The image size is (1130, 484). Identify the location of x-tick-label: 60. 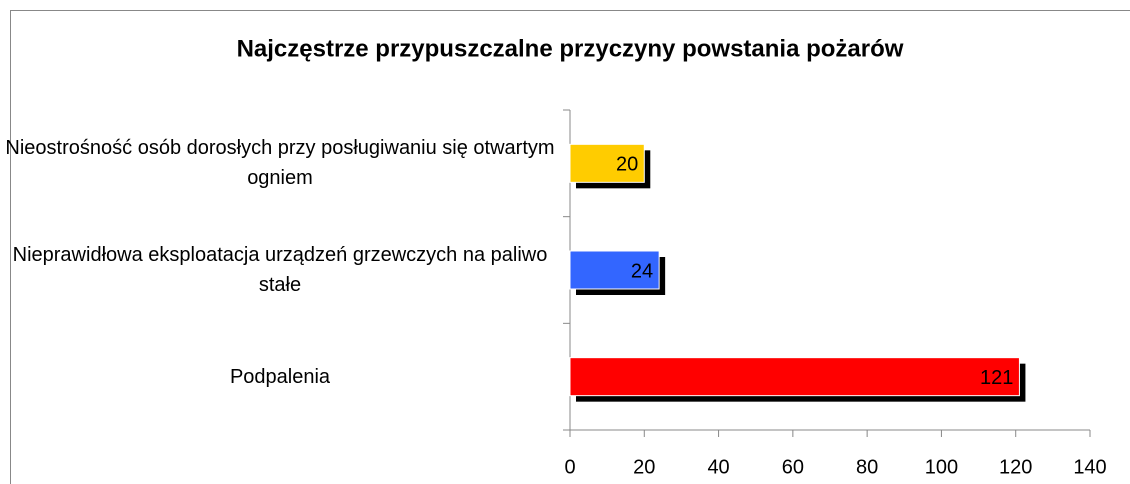
(793, 467).